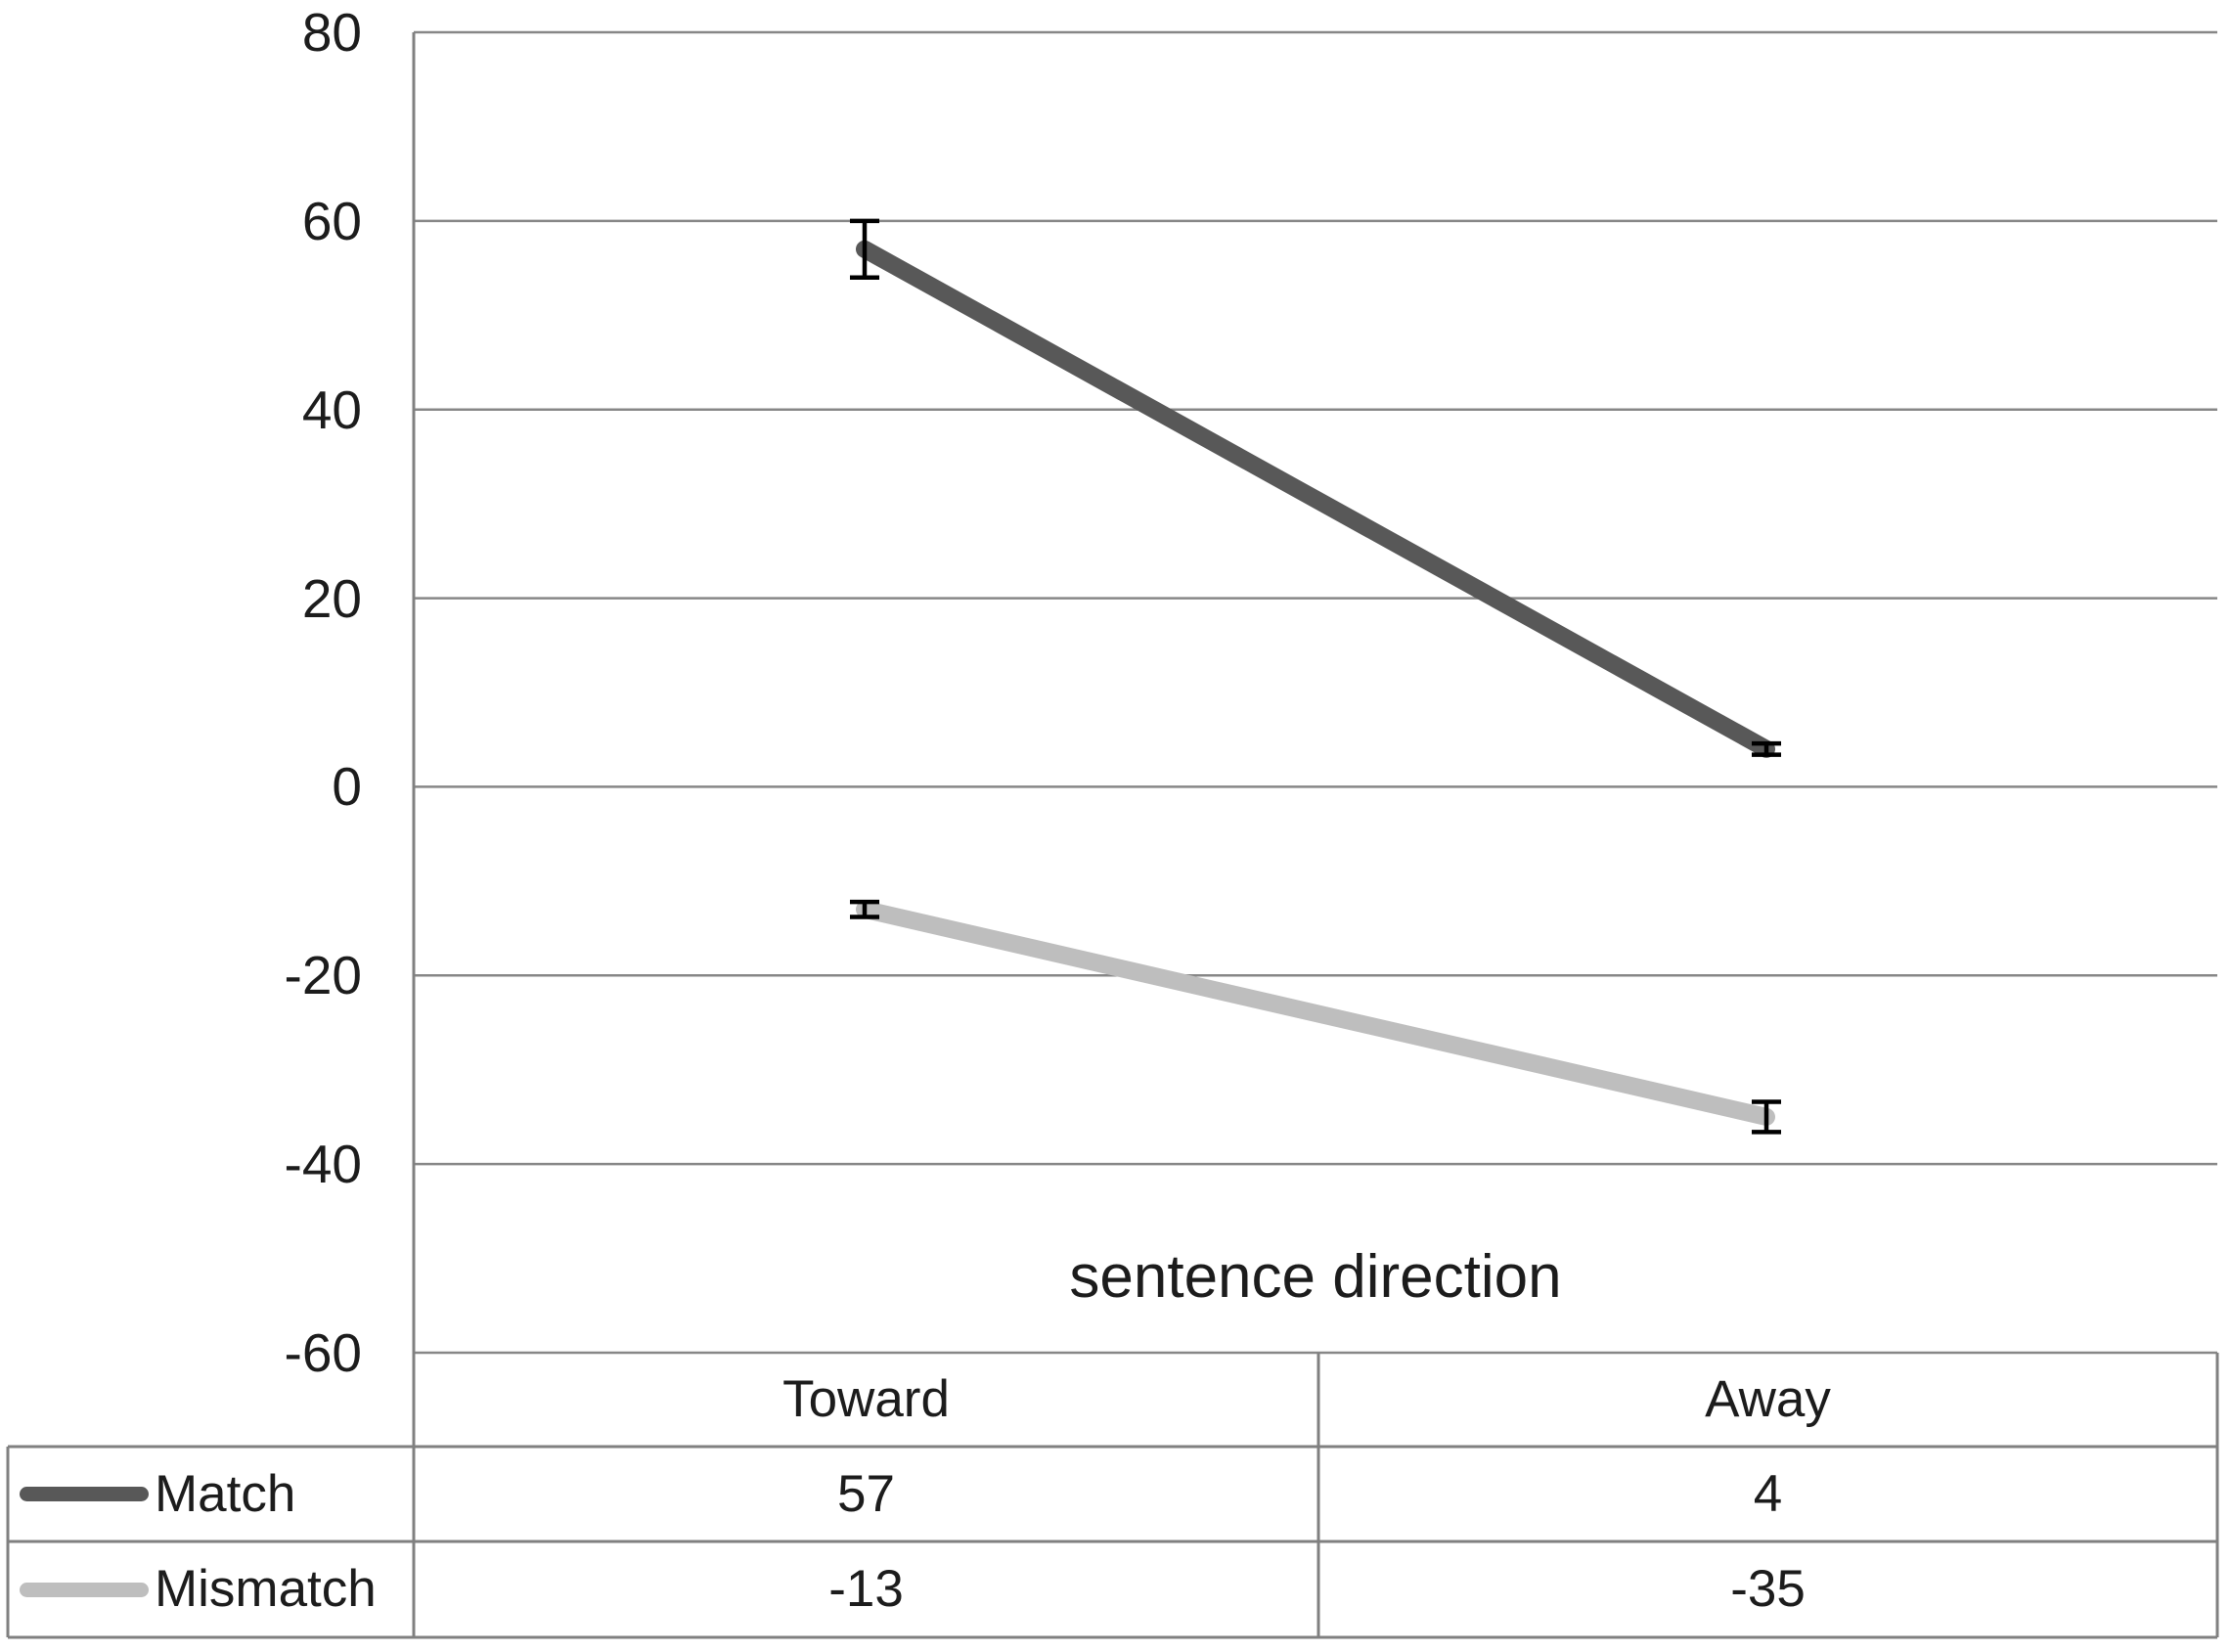 The height and width of the screenshot is (1652, 2231). I want to click on table-value-mismatch-toward: -13, so click(866, 1589).